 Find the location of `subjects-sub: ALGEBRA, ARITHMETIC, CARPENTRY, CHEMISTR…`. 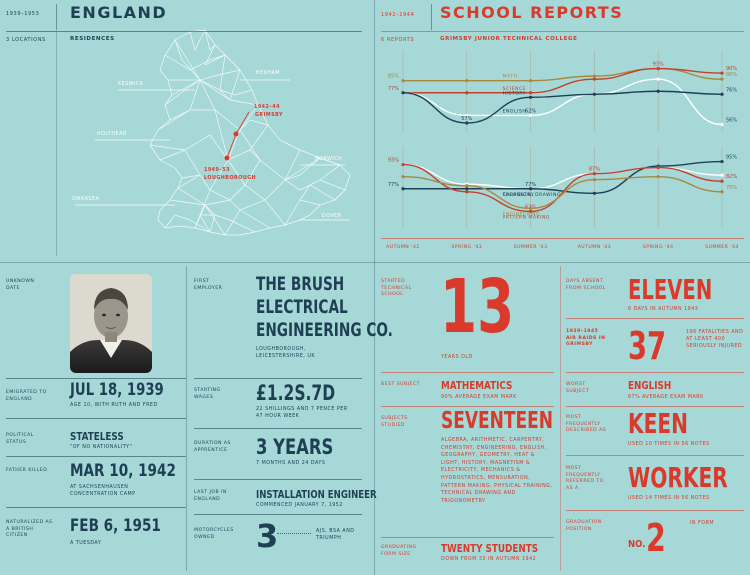

subjects-sub: ALGEBRA, ARITHMETIC, CARPENTRY, CHEMISTR… is located at coordinates (497, 471).